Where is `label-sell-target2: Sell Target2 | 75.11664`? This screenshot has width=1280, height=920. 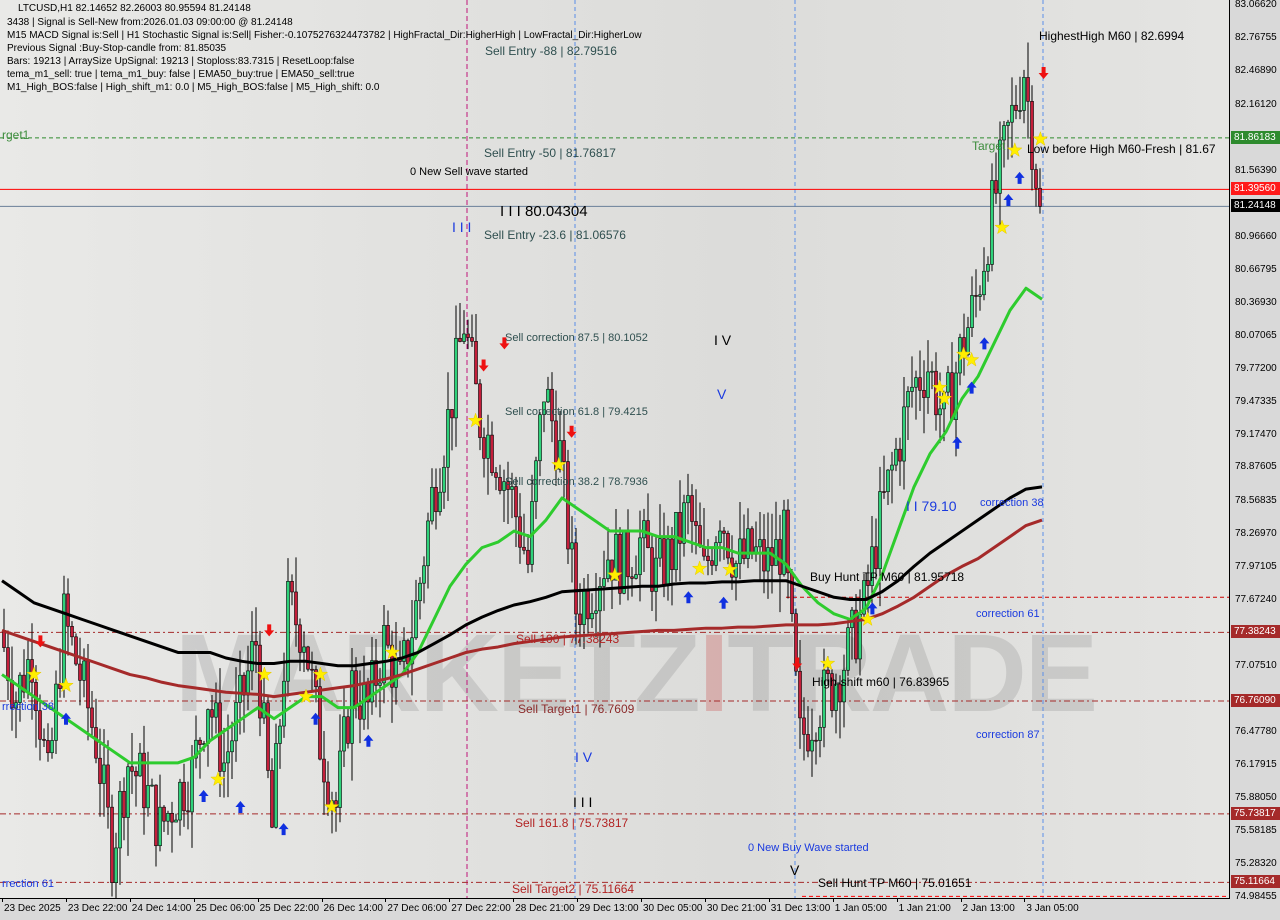
label-sell-target2: Sell Target2 | 75.11664 is located at coordinates (573, 889).